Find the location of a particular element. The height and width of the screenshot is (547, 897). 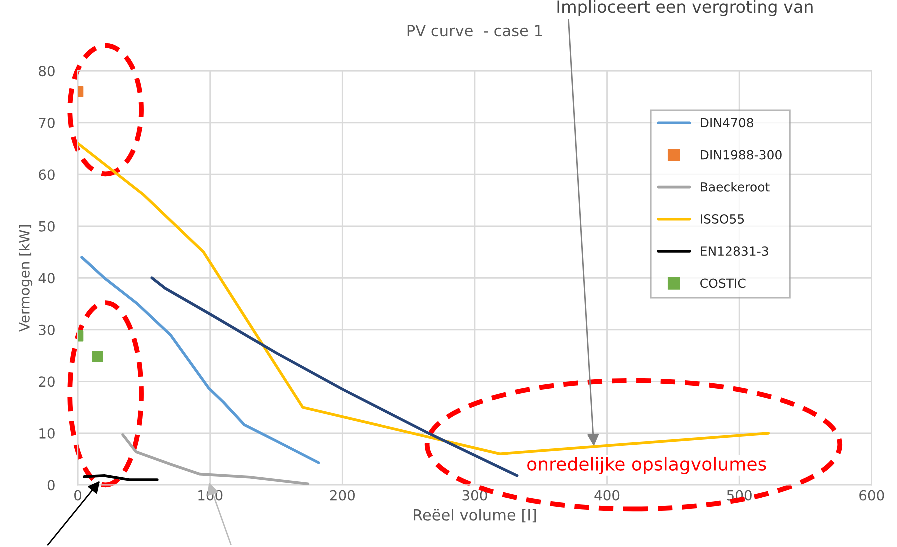

y-tick-label: 20 is located at coordinates (47, 382).